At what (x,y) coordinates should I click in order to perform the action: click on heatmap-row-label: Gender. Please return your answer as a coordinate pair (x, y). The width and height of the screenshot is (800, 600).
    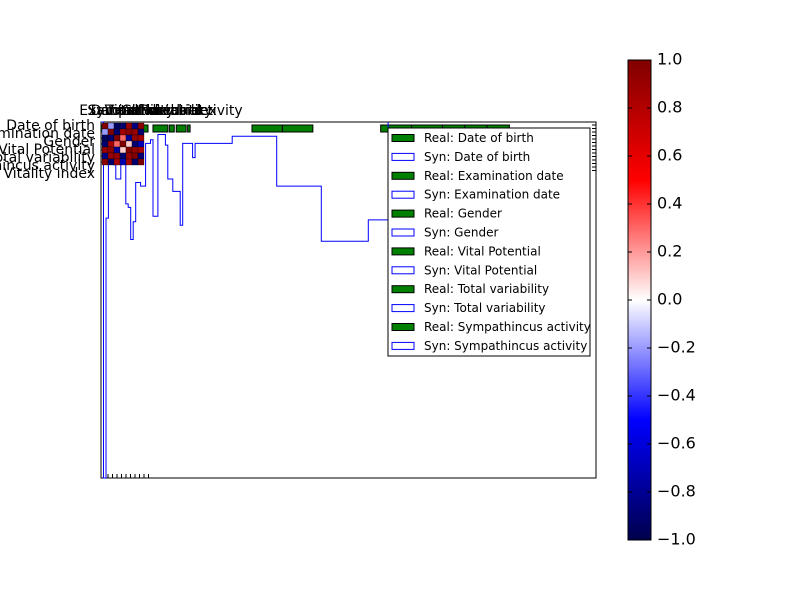
    Looking at the image, I should click on (69, 142).